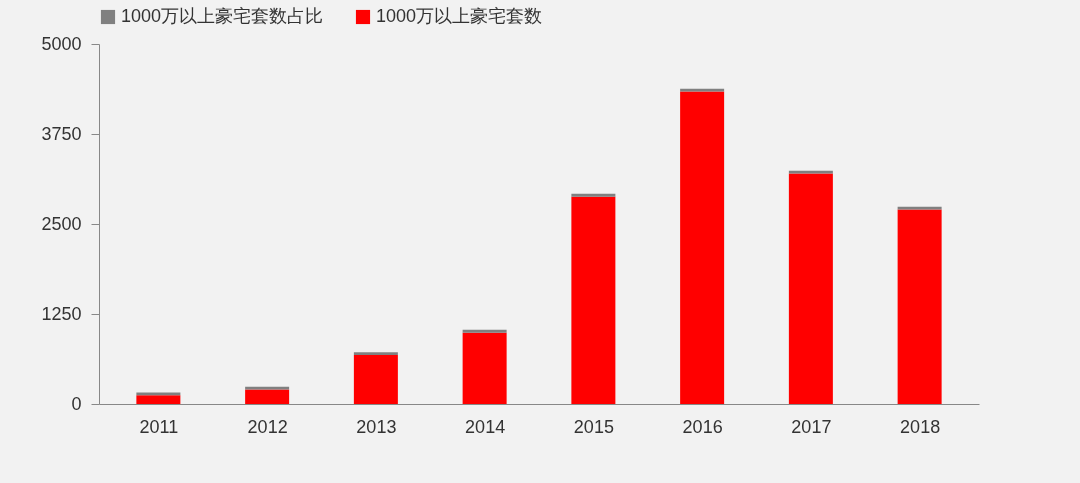 This screenshot has height=483, width=1080. What do you see at coordinates (61, 313) in the screenshot?
I see `y-tick-label: 1250` at bounding box center [61, 313].